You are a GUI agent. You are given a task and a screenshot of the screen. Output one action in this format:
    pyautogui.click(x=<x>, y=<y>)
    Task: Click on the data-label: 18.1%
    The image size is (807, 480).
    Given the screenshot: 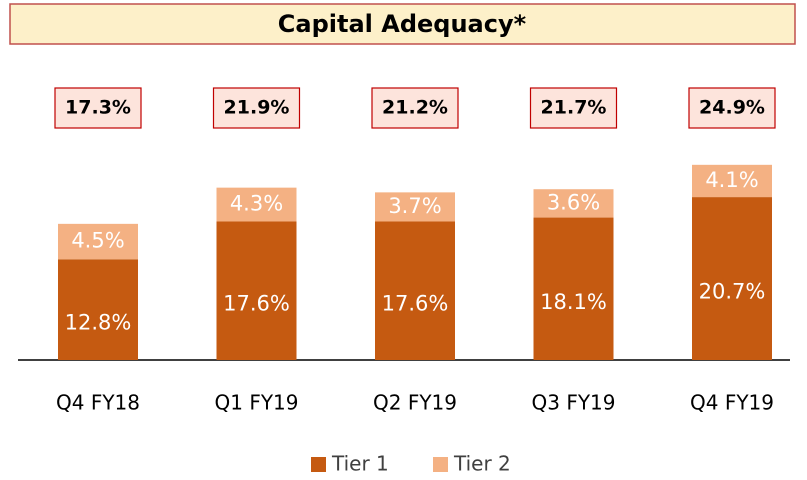 What is the action you would take?
    pyautogui.click(x=573, y=302)
    